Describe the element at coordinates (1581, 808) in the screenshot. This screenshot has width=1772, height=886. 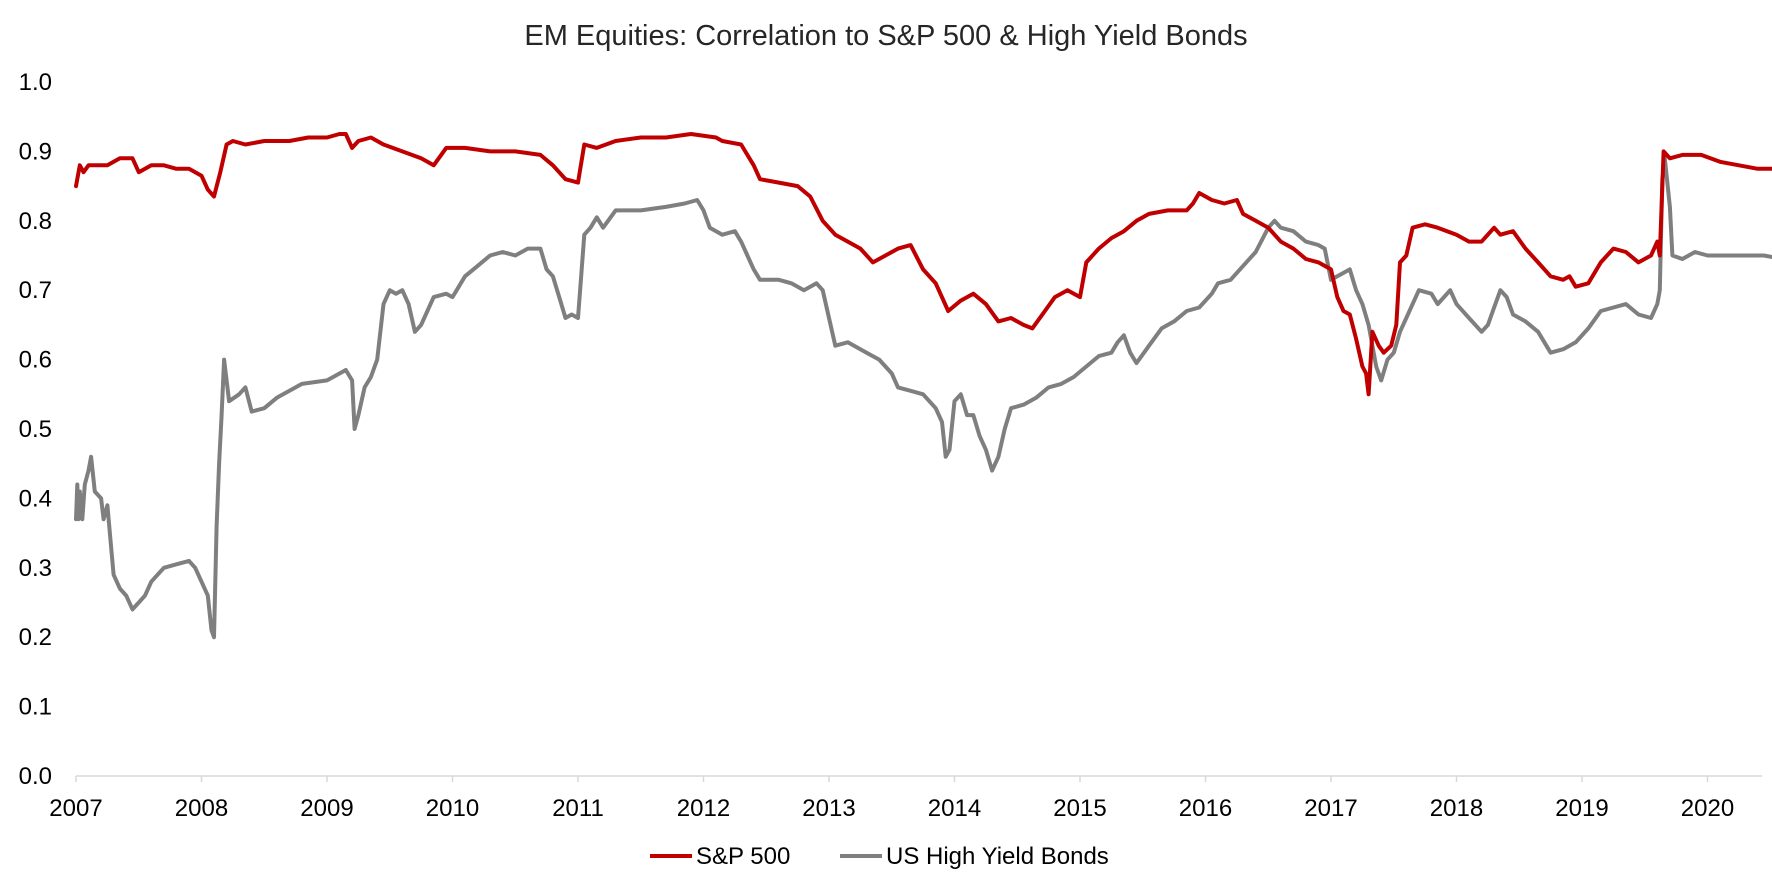
I see `x-tick-label: 2019` at that location.